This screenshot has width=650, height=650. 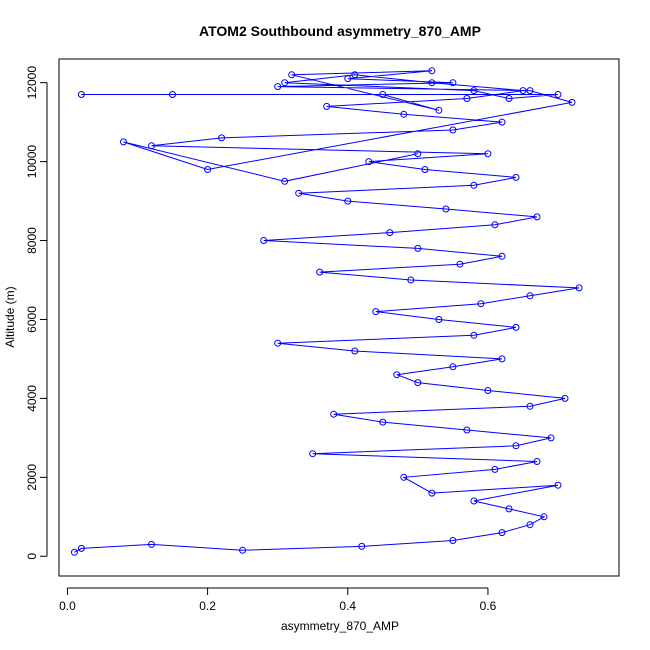 What do you see at coordinates (32, 319) in the screenshot?
I see `y-tick-label: 6000` at bounding box center [32, 319].